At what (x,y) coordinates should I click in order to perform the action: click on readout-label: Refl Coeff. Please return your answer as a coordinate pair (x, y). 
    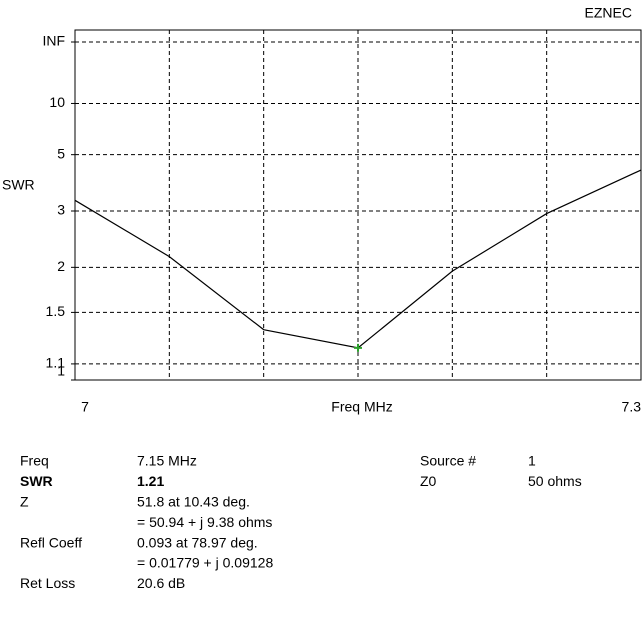
    Looking at the image, I should click on (51, 542).